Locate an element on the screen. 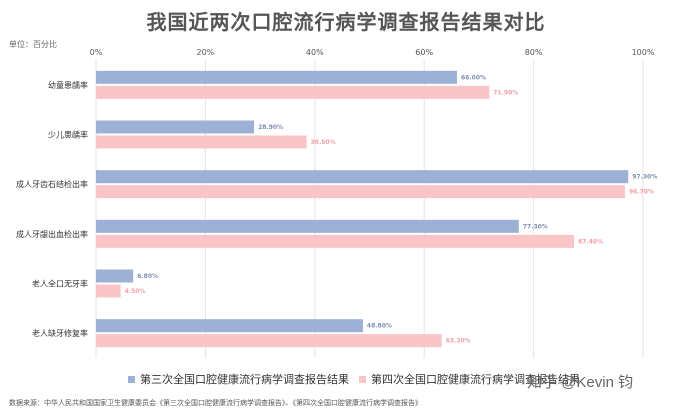 The image size is (692, 416). category-label: 成人牙龈出血检出率 is located at coordinates (52, 234).